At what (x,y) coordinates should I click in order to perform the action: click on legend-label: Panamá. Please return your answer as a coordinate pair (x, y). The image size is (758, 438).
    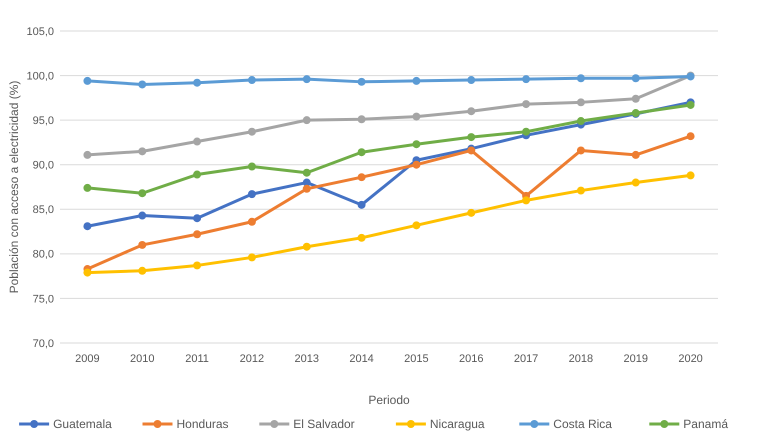
    Looking at the image, I should click on (705, 424).